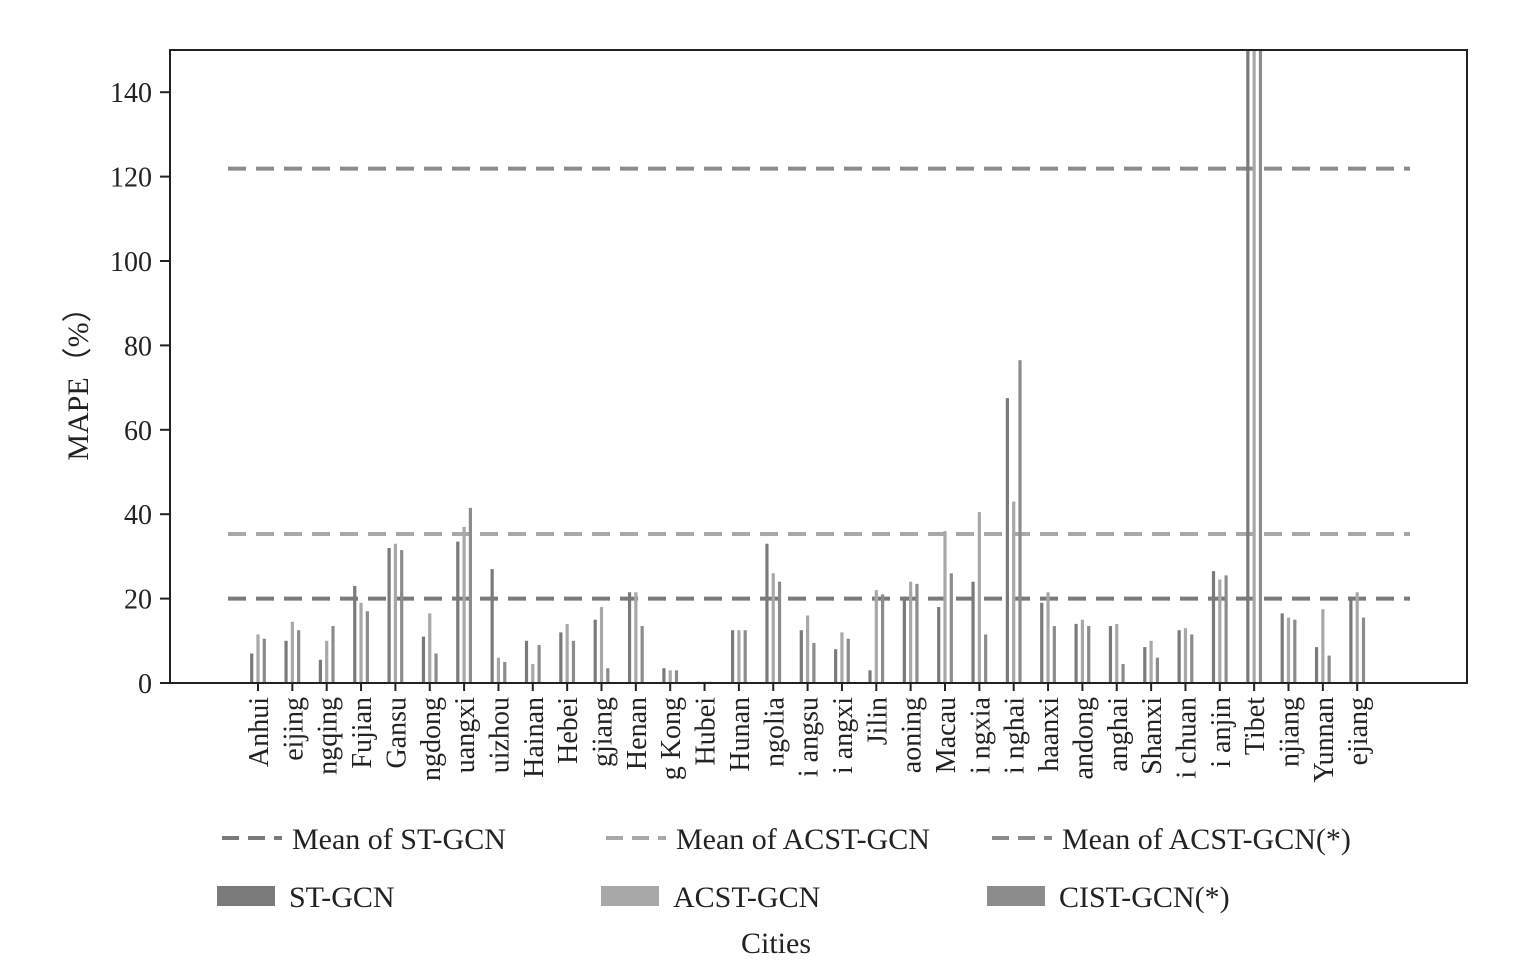 The width and height of the screenshot is (1540, 977). I want to click on x-tick-label: i angsu, so click(809, 737).